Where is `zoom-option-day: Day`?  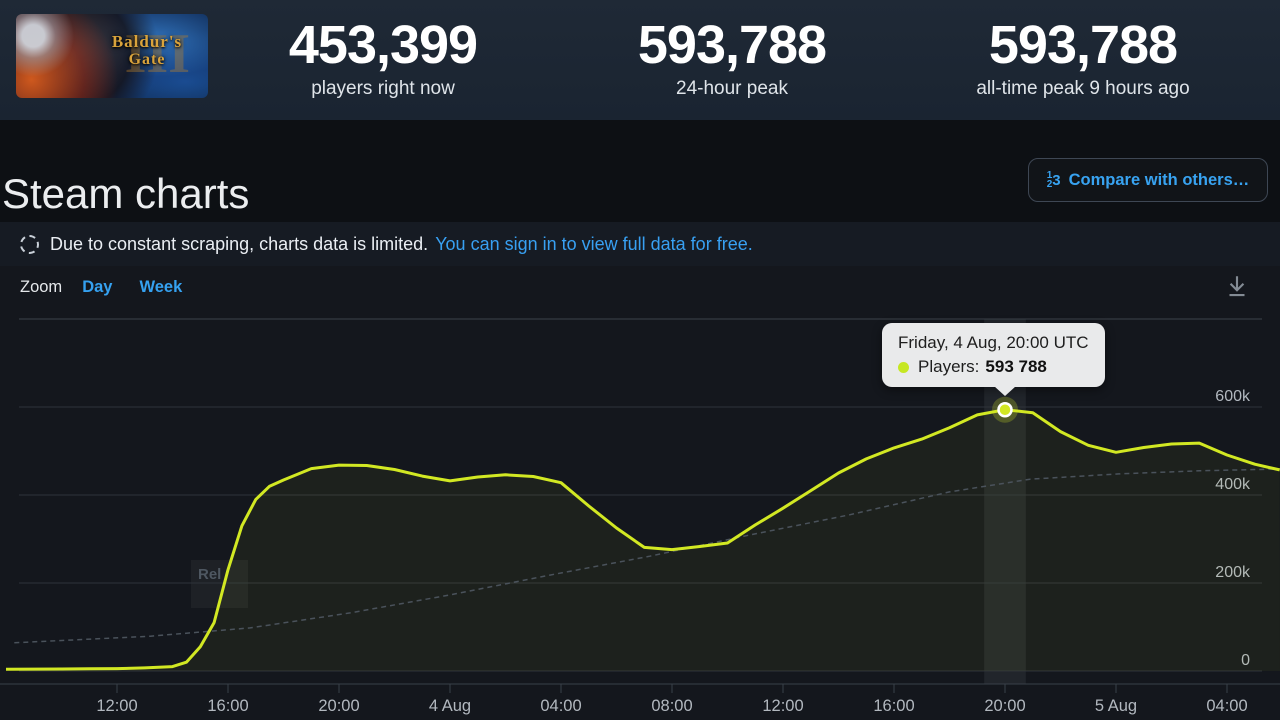 zoom-option-day: Day is located at coordinates (97, 287).